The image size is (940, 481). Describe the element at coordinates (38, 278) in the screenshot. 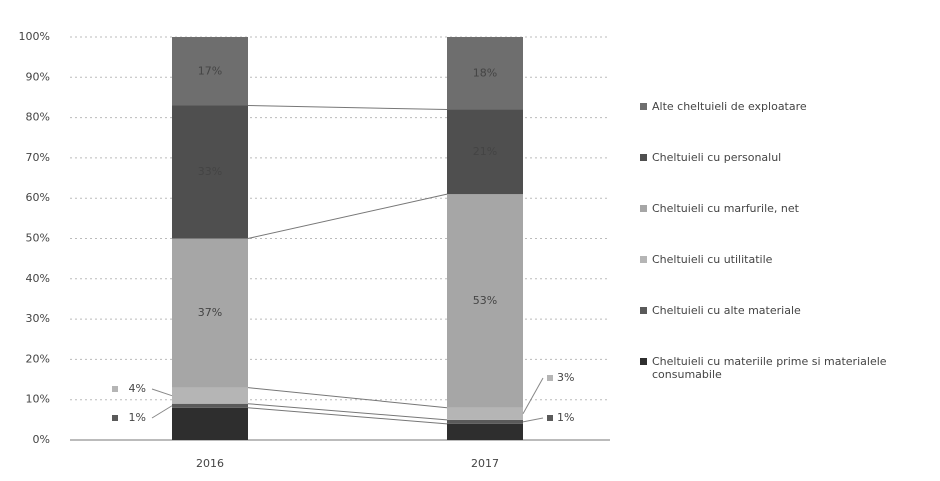

I see `y-tick-label: 40%` at that location.